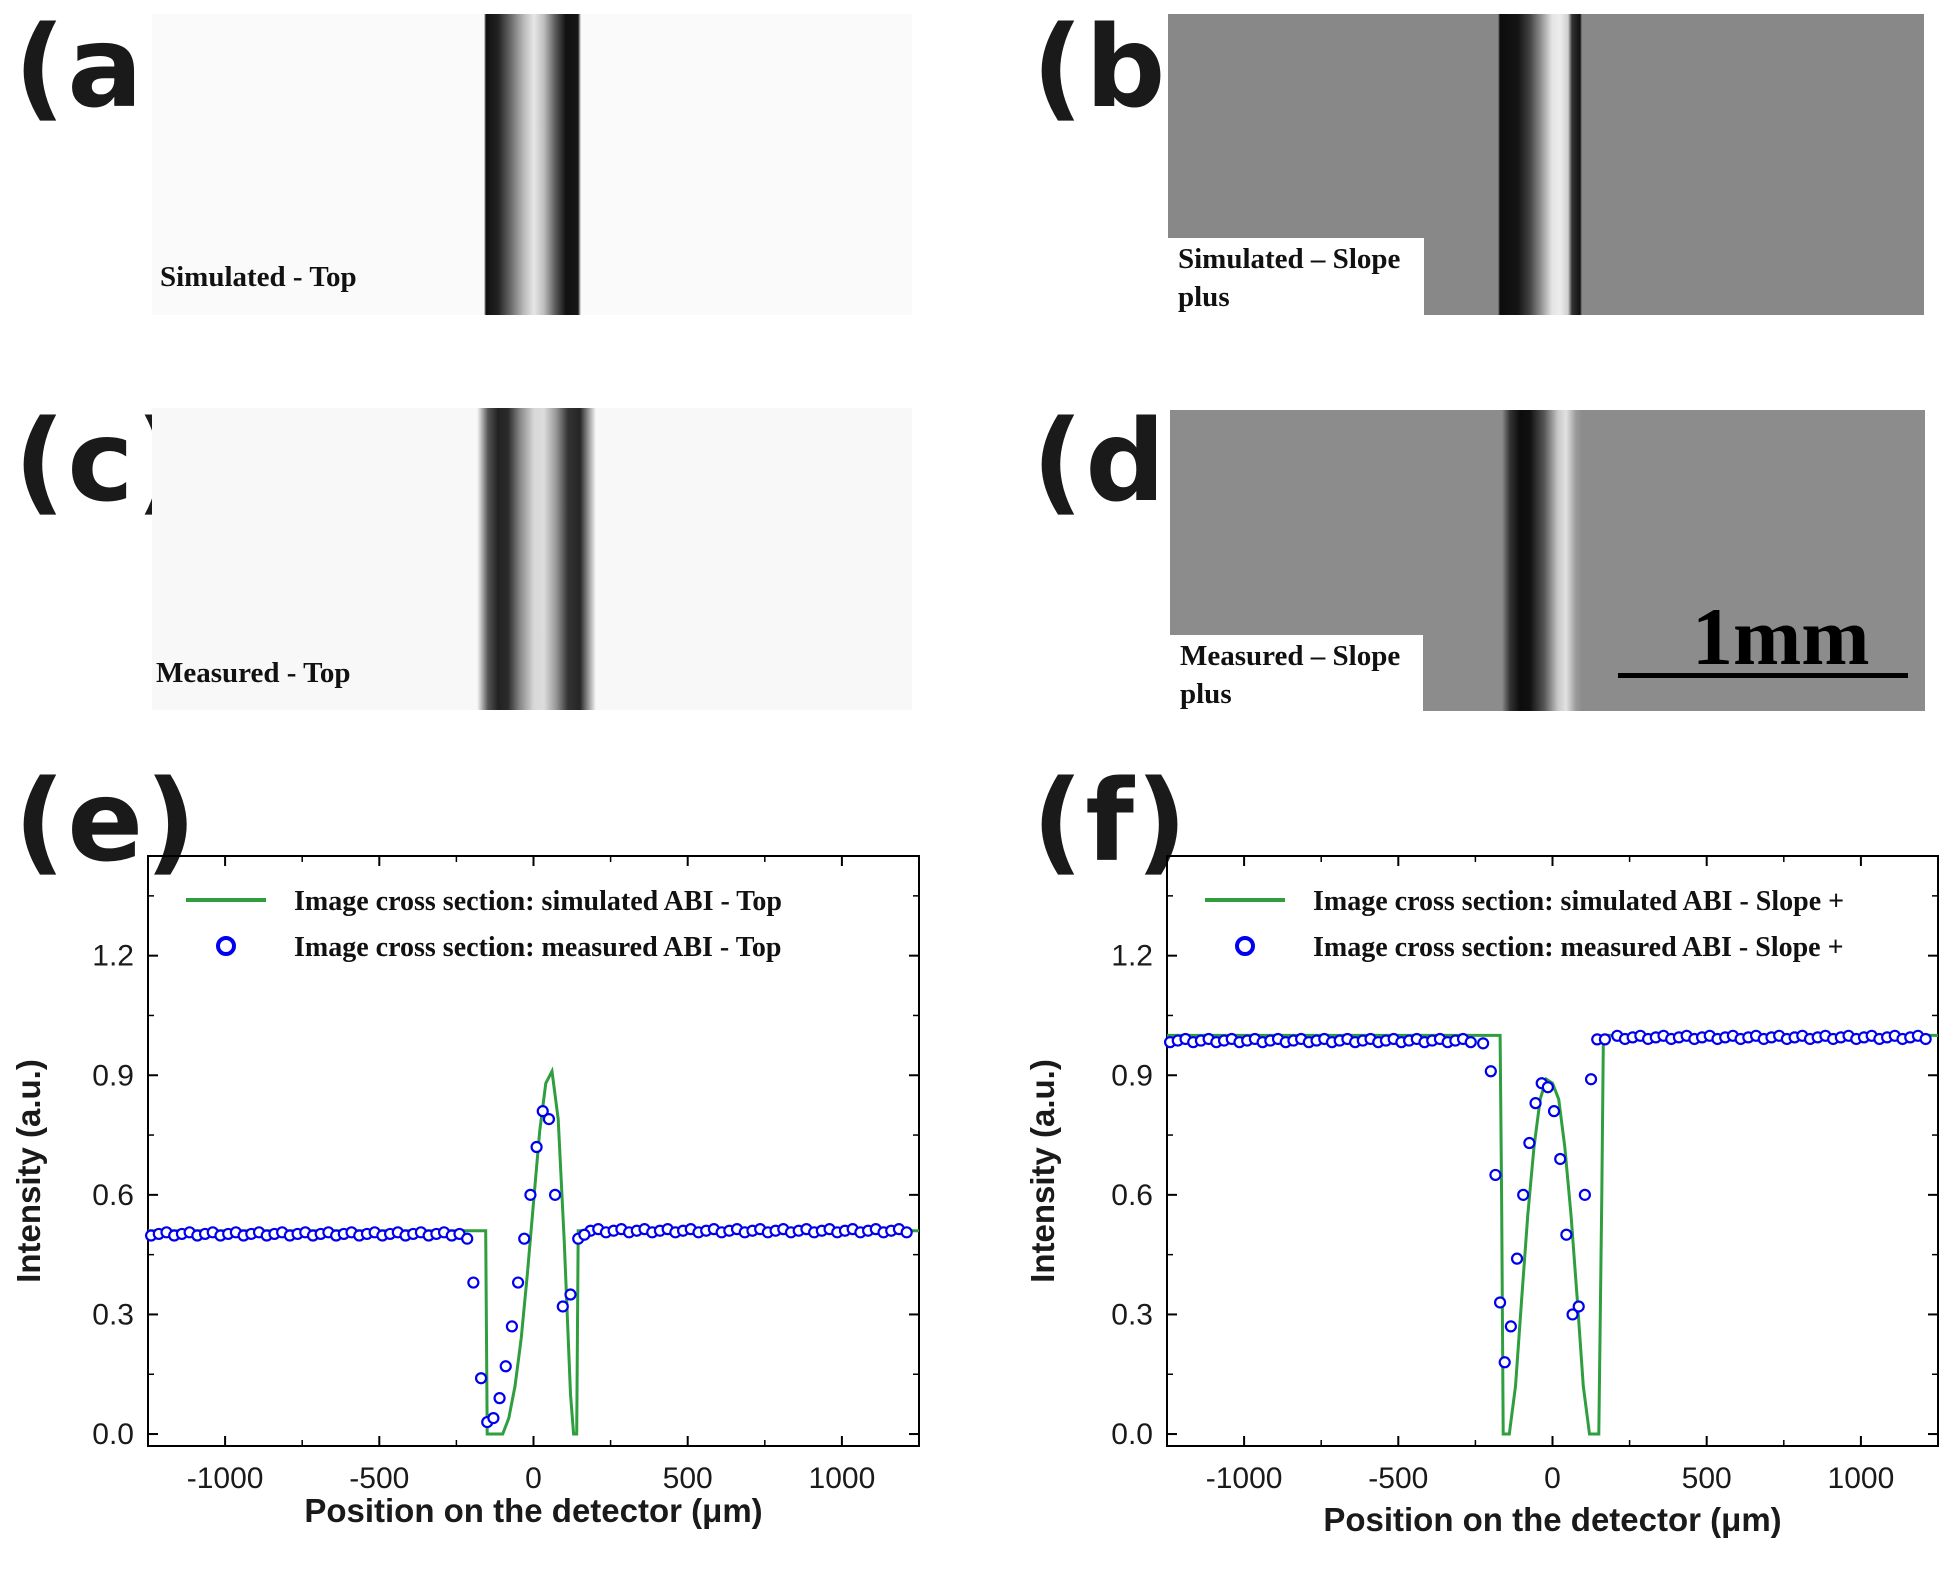  What do you see at coordinates (258, 277) in the screenshot?
I see `panel-a-label: Simulated - Top` at bounding box center [258, 277].